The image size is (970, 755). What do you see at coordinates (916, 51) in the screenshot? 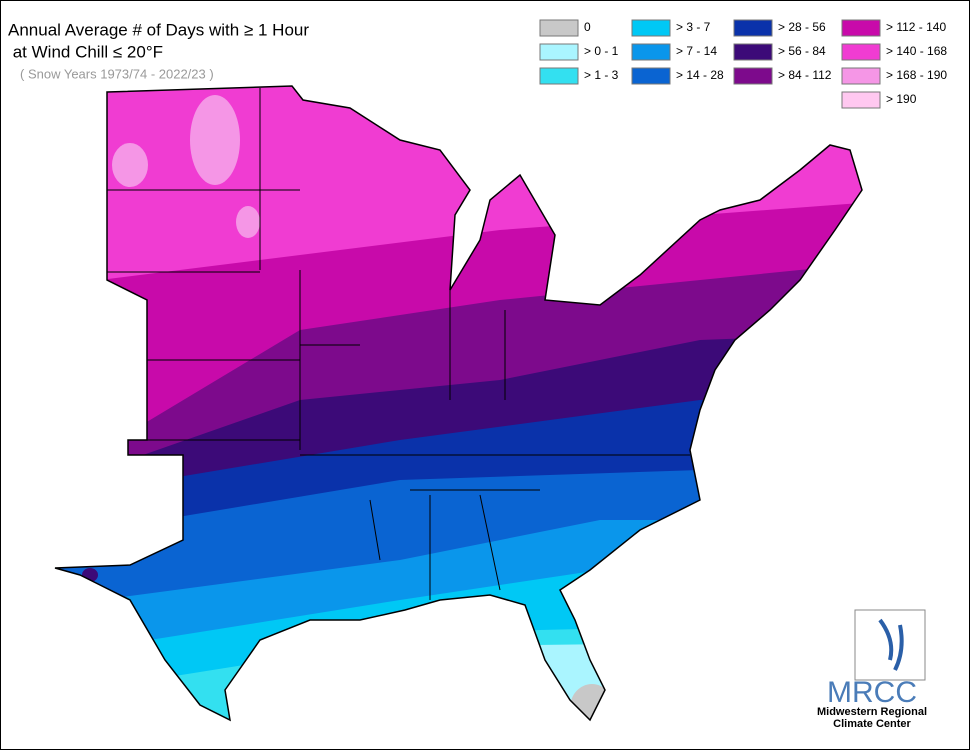
I see `legend-label: > 140 - 168` at bounding box center [916, 51].